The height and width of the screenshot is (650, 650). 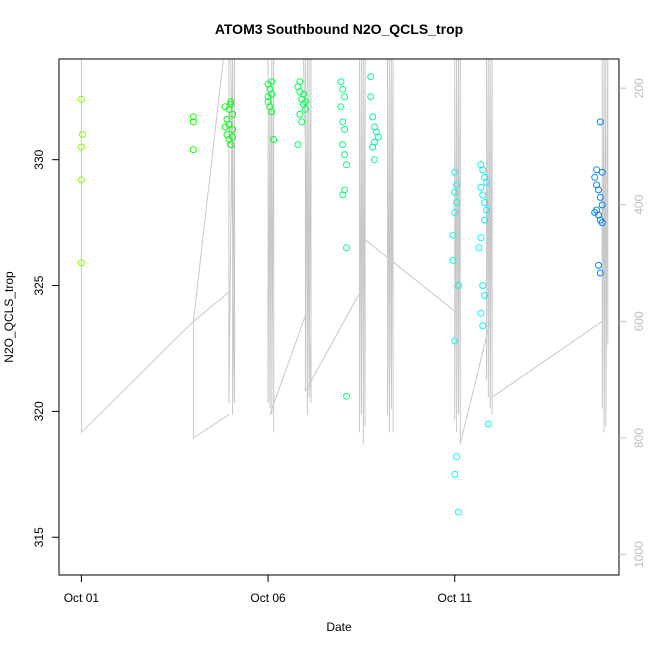 What do you see at coordinates (9, 317) in the screenshot?
I see `y-axis-label: N2O_QCLS_trop` at bounding box center [9, 317].